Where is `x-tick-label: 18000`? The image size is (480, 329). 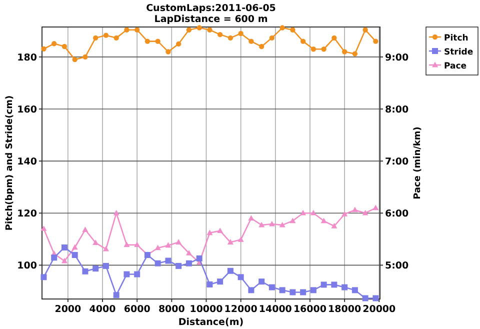 x-tick-label: 18000 is located at coordinates (345, 309).